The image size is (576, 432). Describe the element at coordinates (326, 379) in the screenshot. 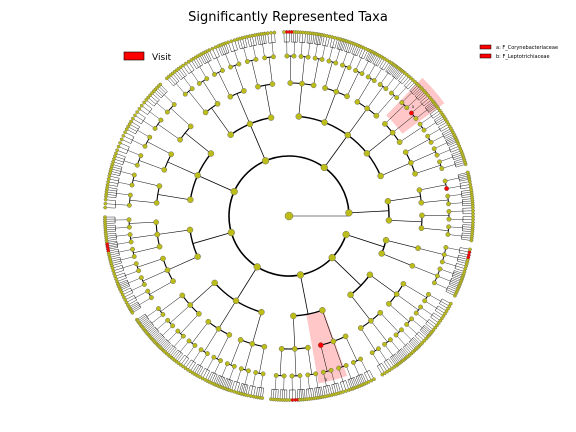

I see `clade-letter-b: b` at that location.